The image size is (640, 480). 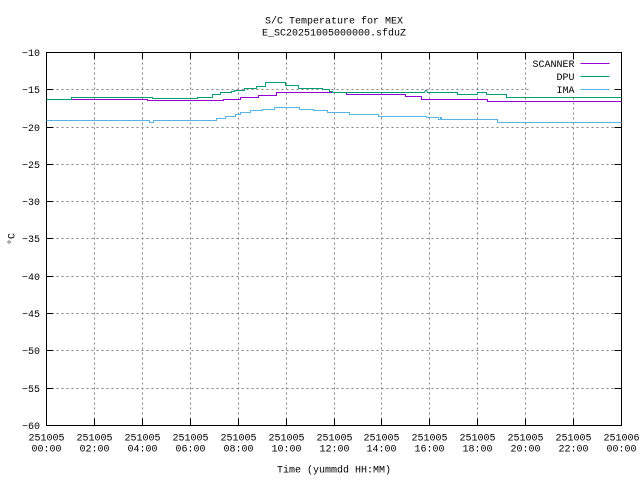 I want to click on svg-text: 02:00, so click(x=94, y=450).